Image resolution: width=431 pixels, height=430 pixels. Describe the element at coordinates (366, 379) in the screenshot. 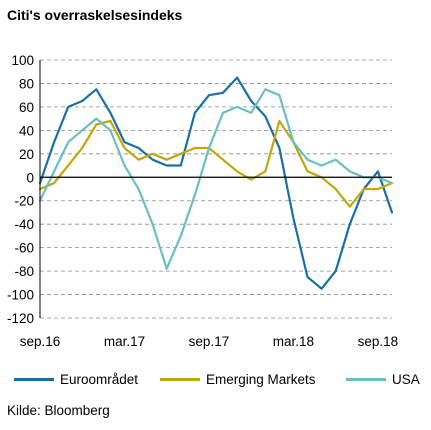

I see `legend-swatch-usa` at that location.